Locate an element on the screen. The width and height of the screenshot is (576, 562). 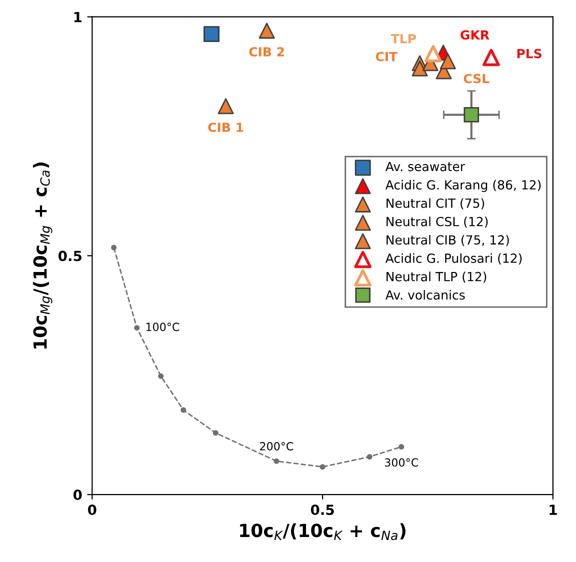
legend-label: Acidic G. Karang (86, 12) is located at coordinates (463, 186).